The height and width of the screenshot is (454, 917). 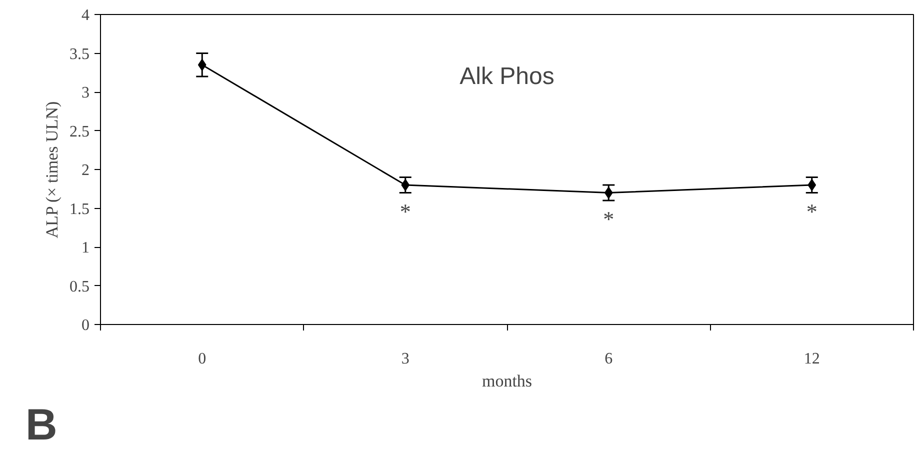 What do you see at coordinates (42, 425) in the screenshot?
I see `text: B` at bounding box center [42, 425].